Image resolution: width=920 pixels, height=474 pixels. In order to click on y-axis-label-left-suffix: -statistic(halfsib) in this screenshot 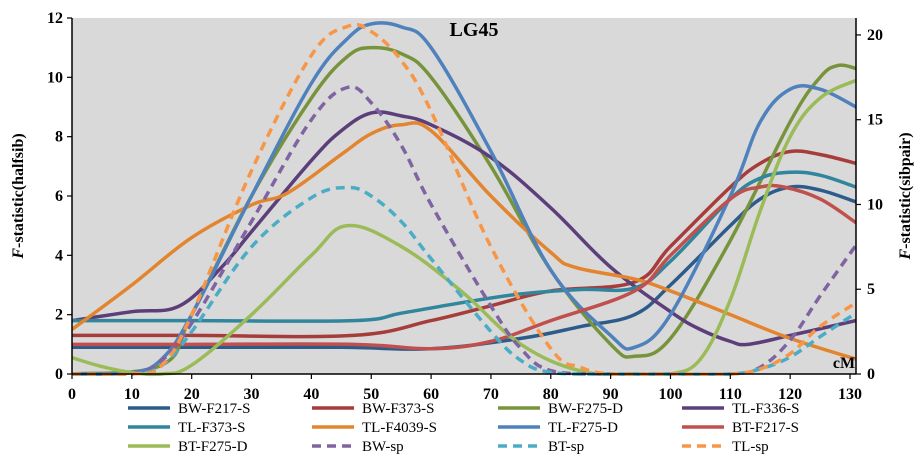, I will do `click(18, 190)`.